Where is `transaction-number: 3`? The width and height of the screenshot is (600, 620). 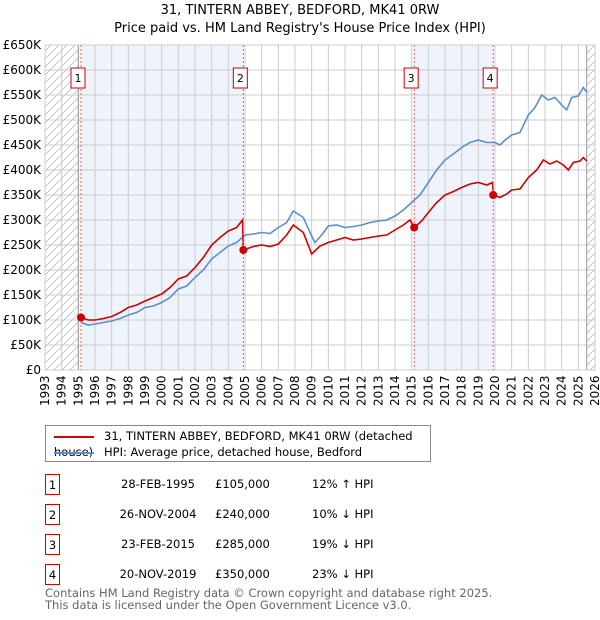
transaction-number: 3 is located at coordinates (52, 544).